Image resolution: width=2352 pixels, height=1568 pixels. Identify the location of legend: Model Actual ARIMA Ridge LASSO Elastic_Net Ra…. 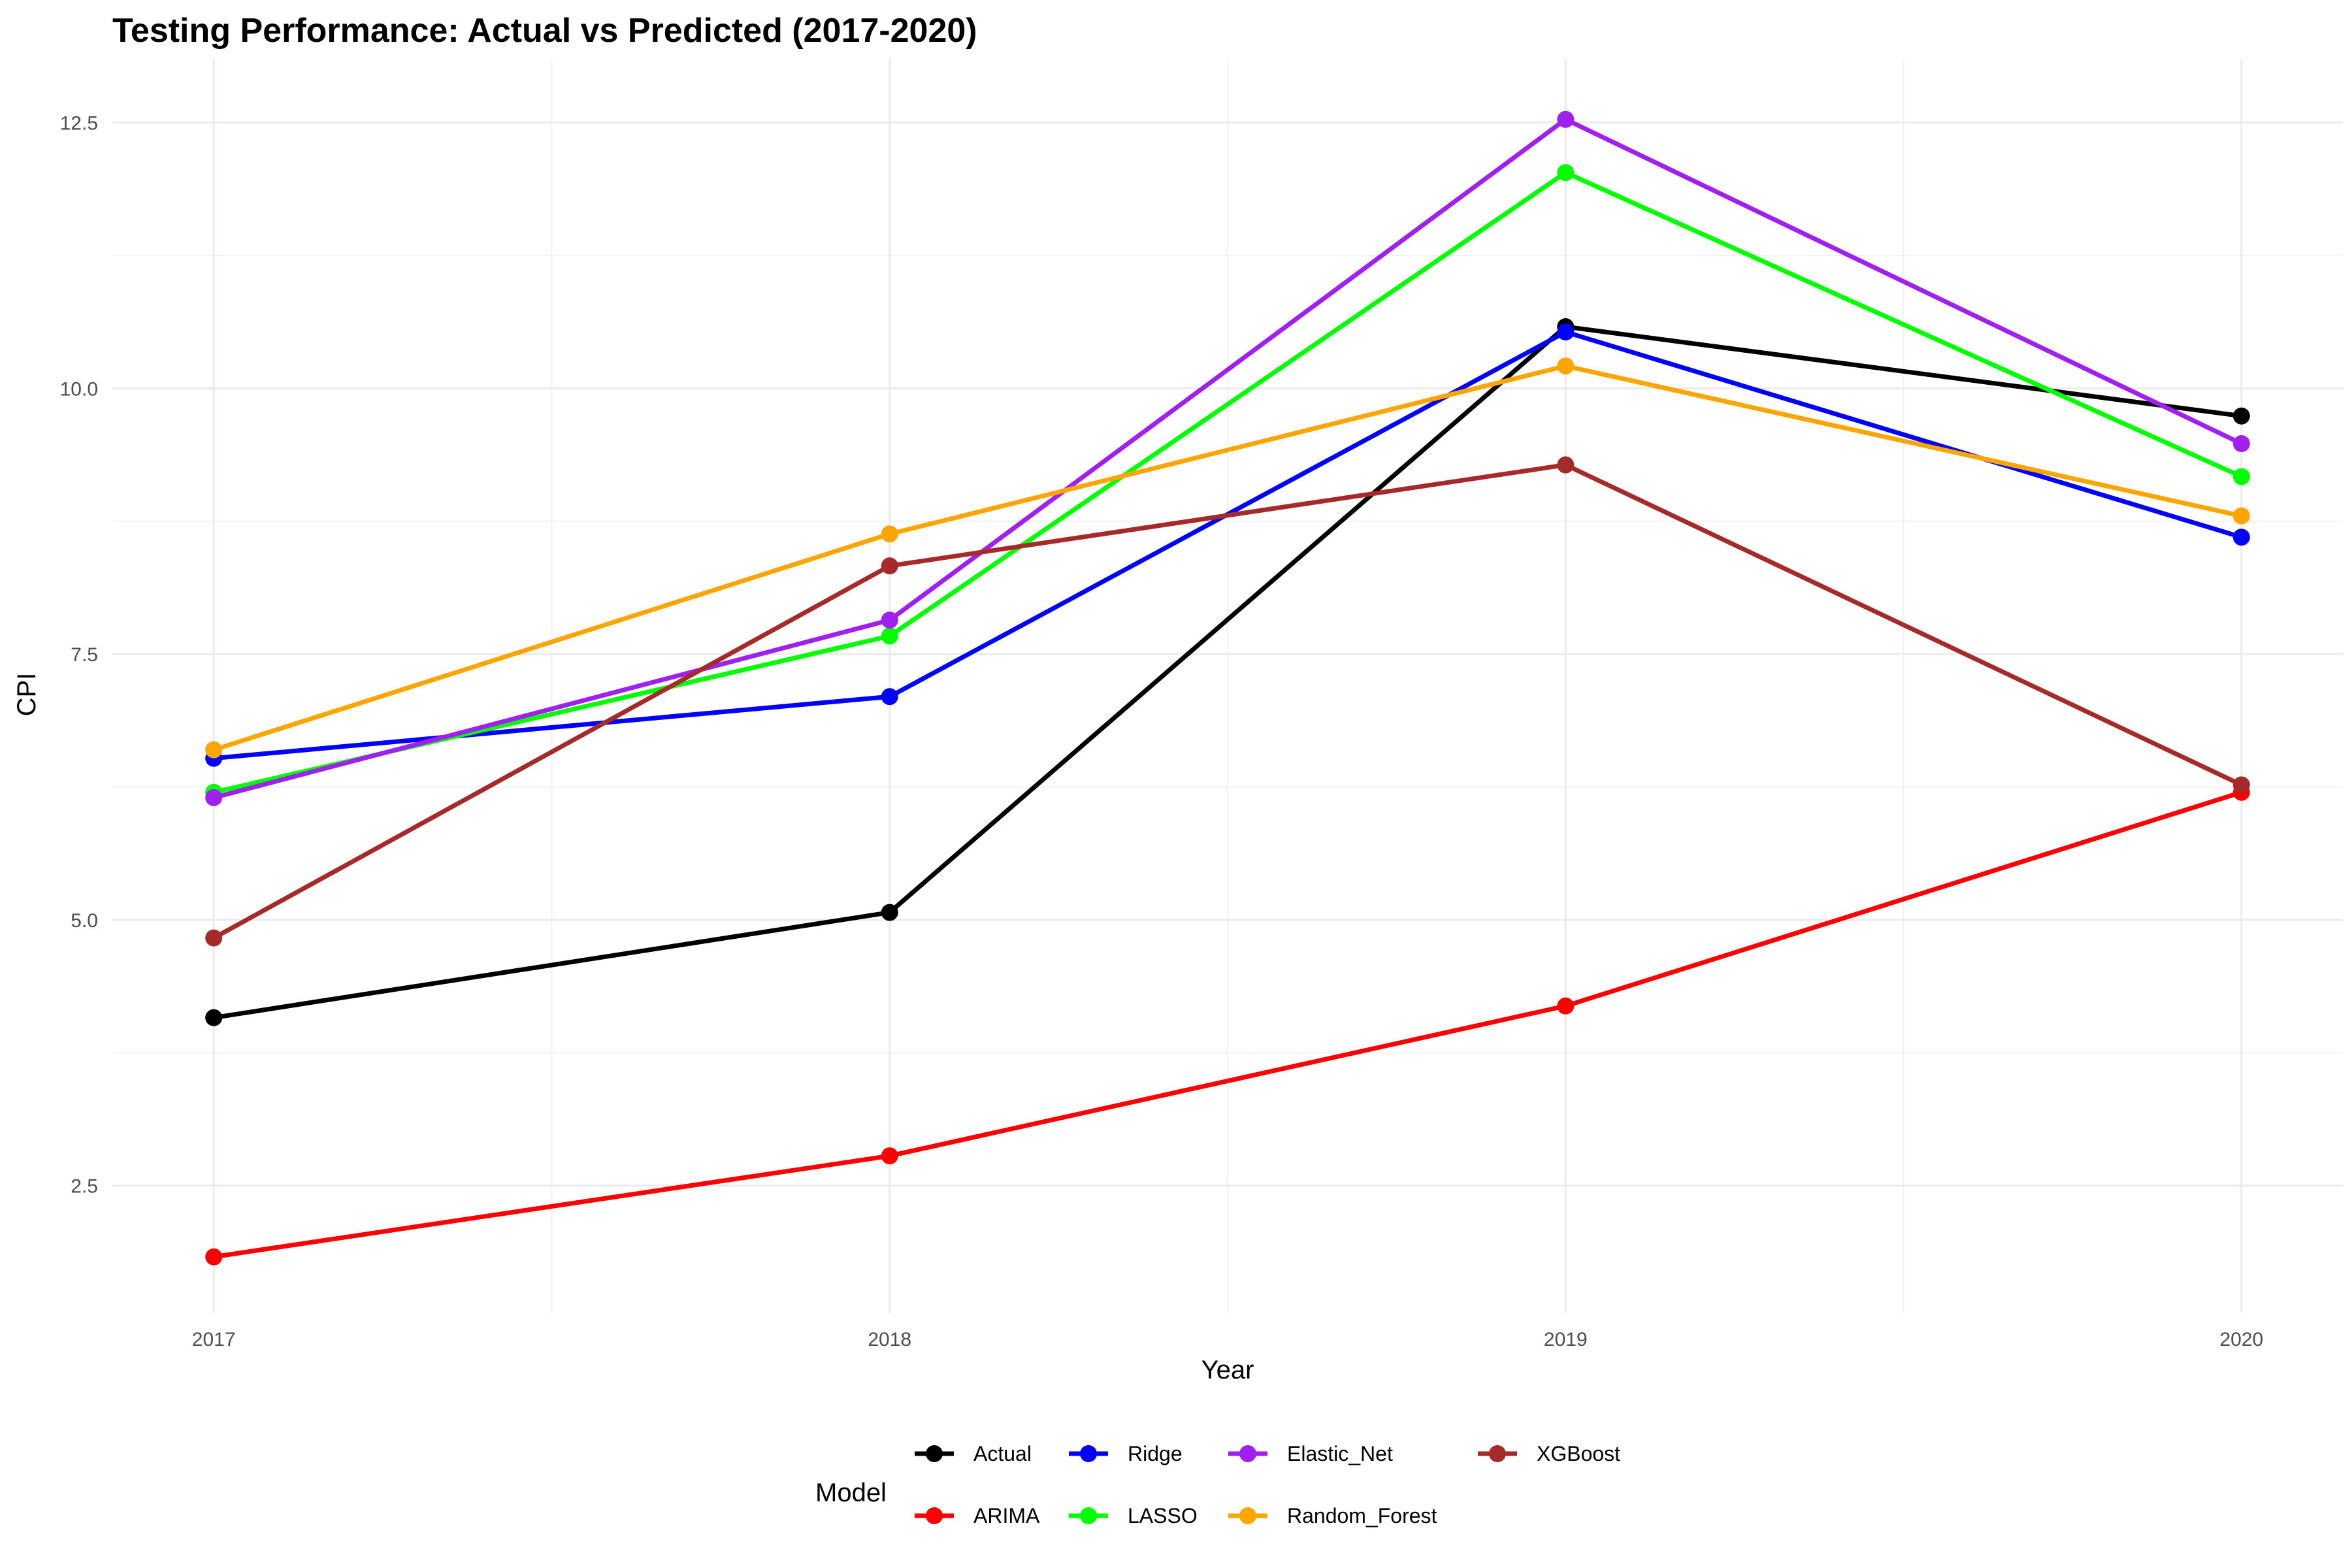
(1217, 1484).